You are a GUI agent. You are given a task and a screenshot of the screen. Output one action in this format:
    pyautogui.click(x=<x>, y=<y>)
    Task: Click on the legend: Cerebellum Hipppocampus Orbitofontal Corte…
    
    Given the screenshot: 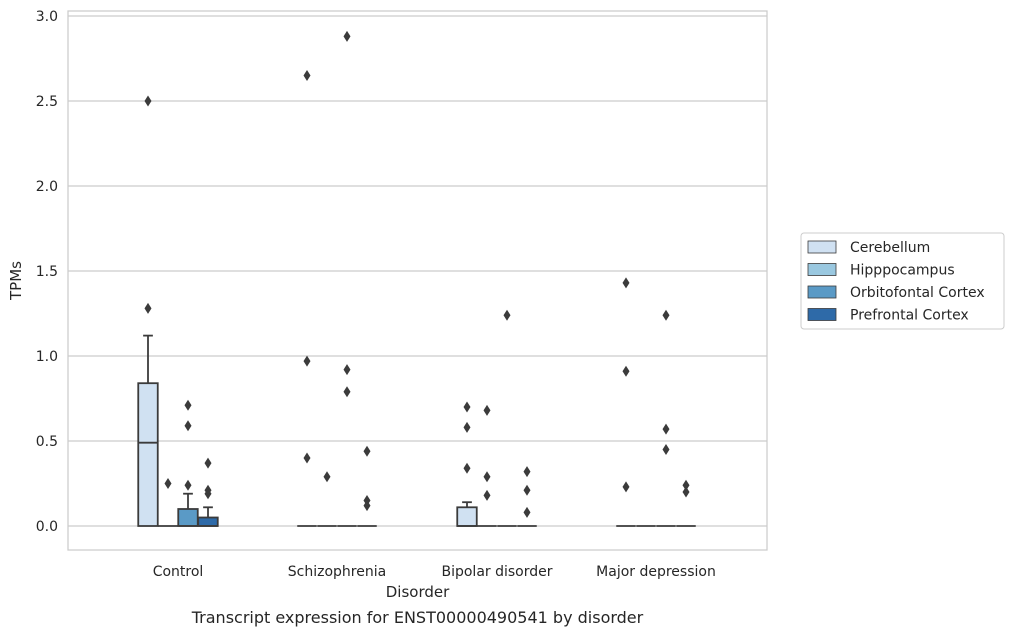 What is the action you would take?
    pyautogui.click(x=902, y=281)
    